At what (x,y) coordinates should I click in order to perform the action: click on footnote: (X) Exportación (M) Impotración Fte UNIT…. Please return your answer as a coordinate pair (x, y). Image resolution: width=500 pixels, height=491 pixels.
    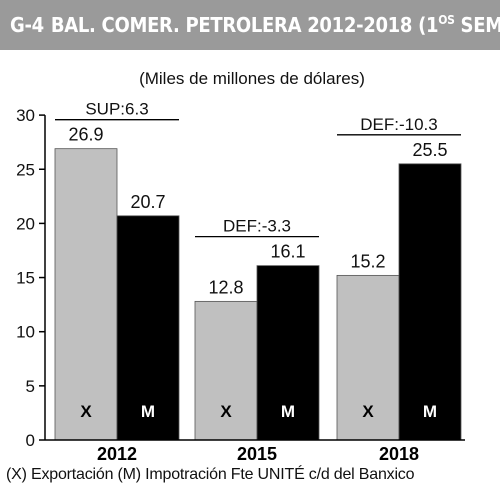
    Looking at the image, I should click on (210, 474).